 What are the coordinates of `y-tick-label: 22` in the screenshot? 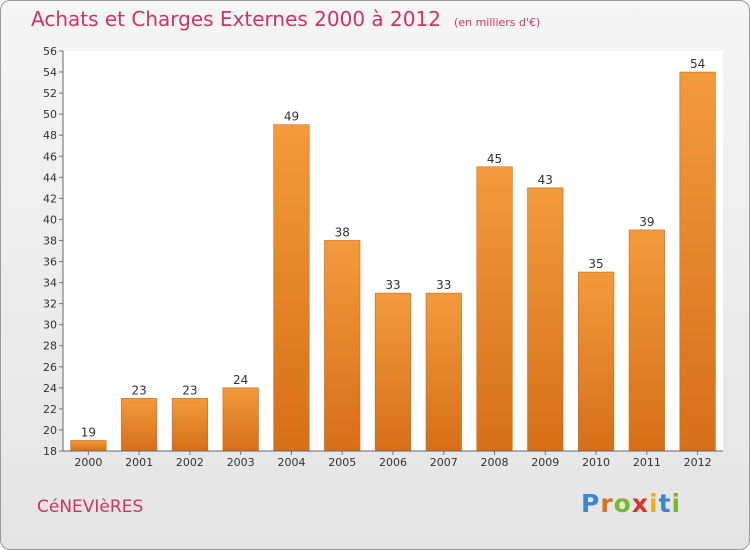 It's located at (50, 409).